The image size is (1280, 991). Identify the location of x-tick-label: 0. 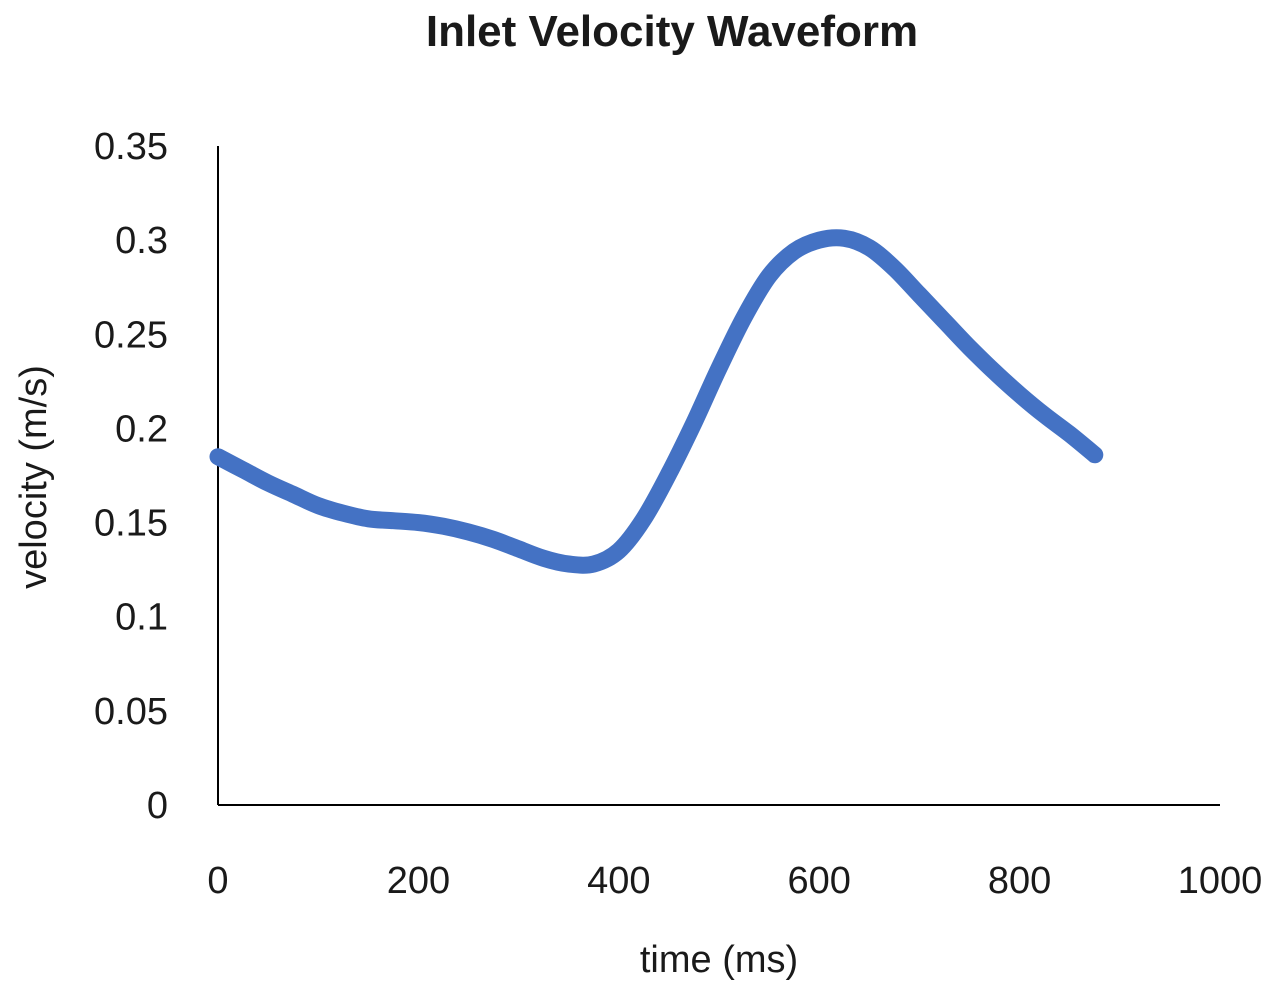
(217, 881).